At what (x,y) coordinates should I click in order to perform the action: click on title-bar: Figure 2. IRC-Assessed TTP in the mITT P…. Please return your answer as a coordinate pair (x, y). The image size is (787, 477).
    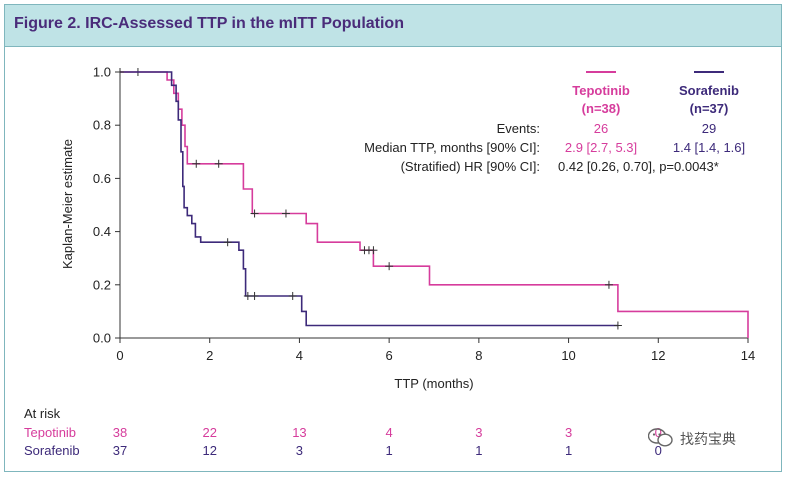
    Looking at the image, I should click on (393, 26).